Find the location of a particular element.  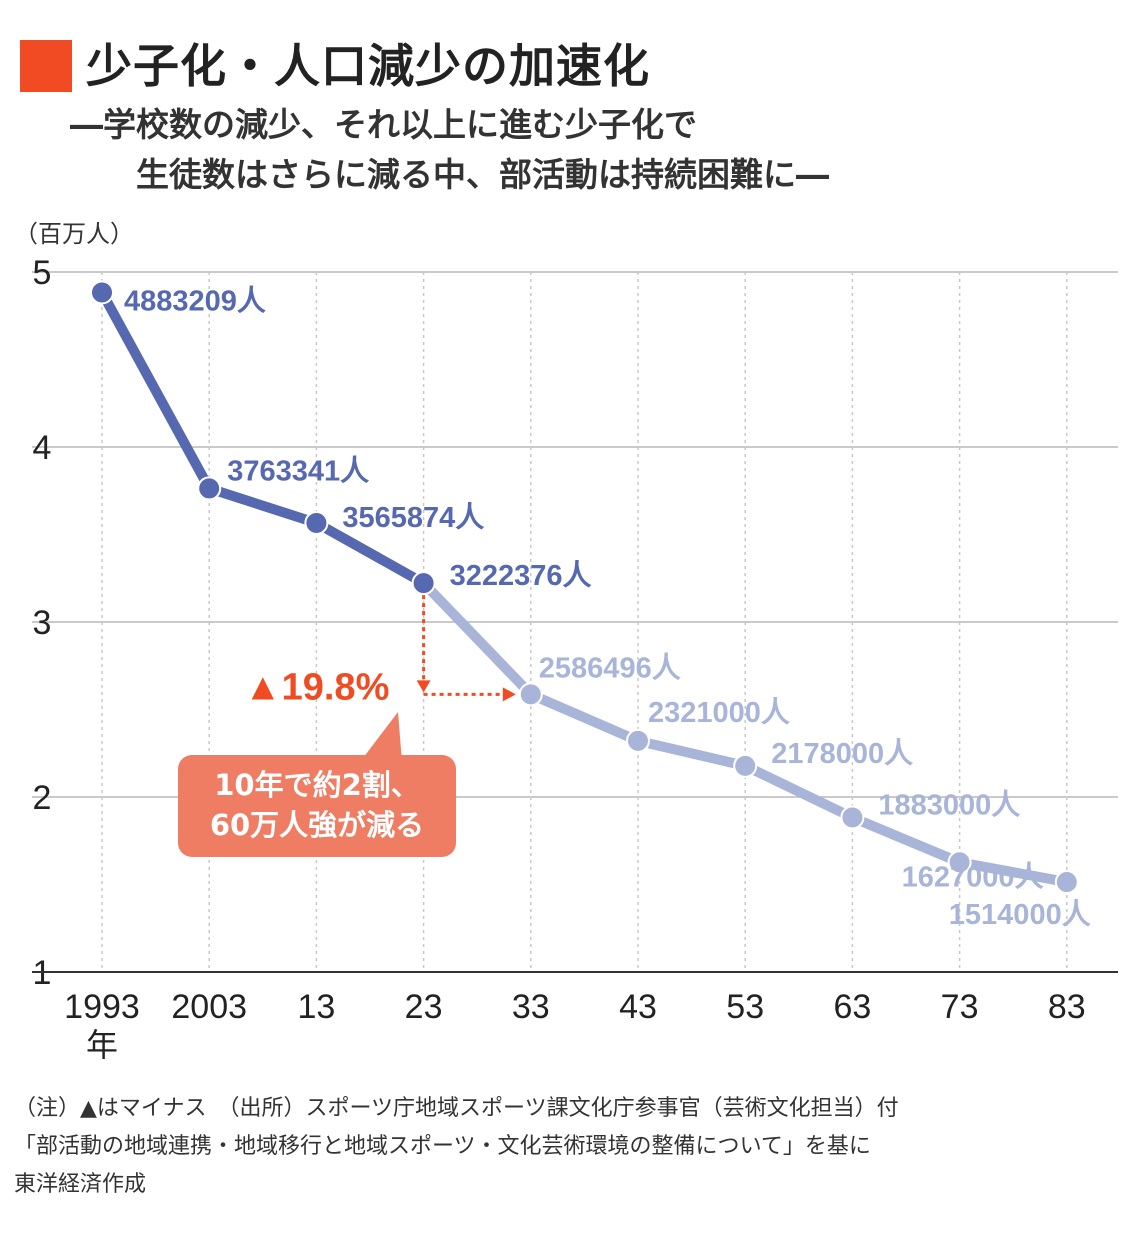

data-label: 3222376人 is located at coordinates (521, 575).